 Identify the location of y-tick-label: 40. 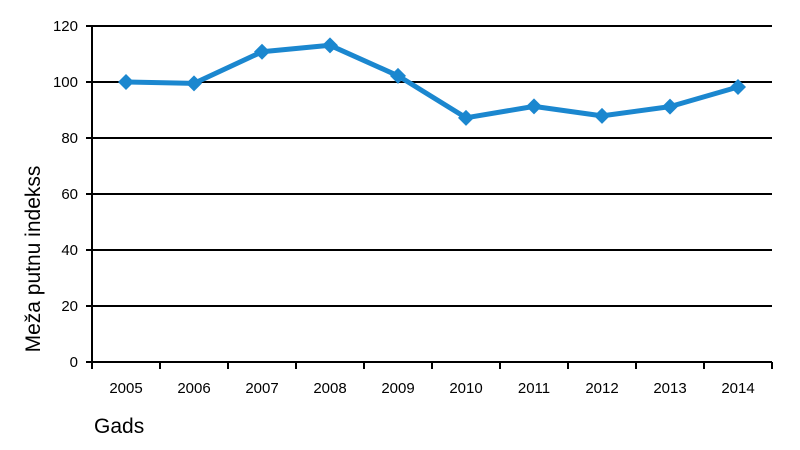
(69, 250).